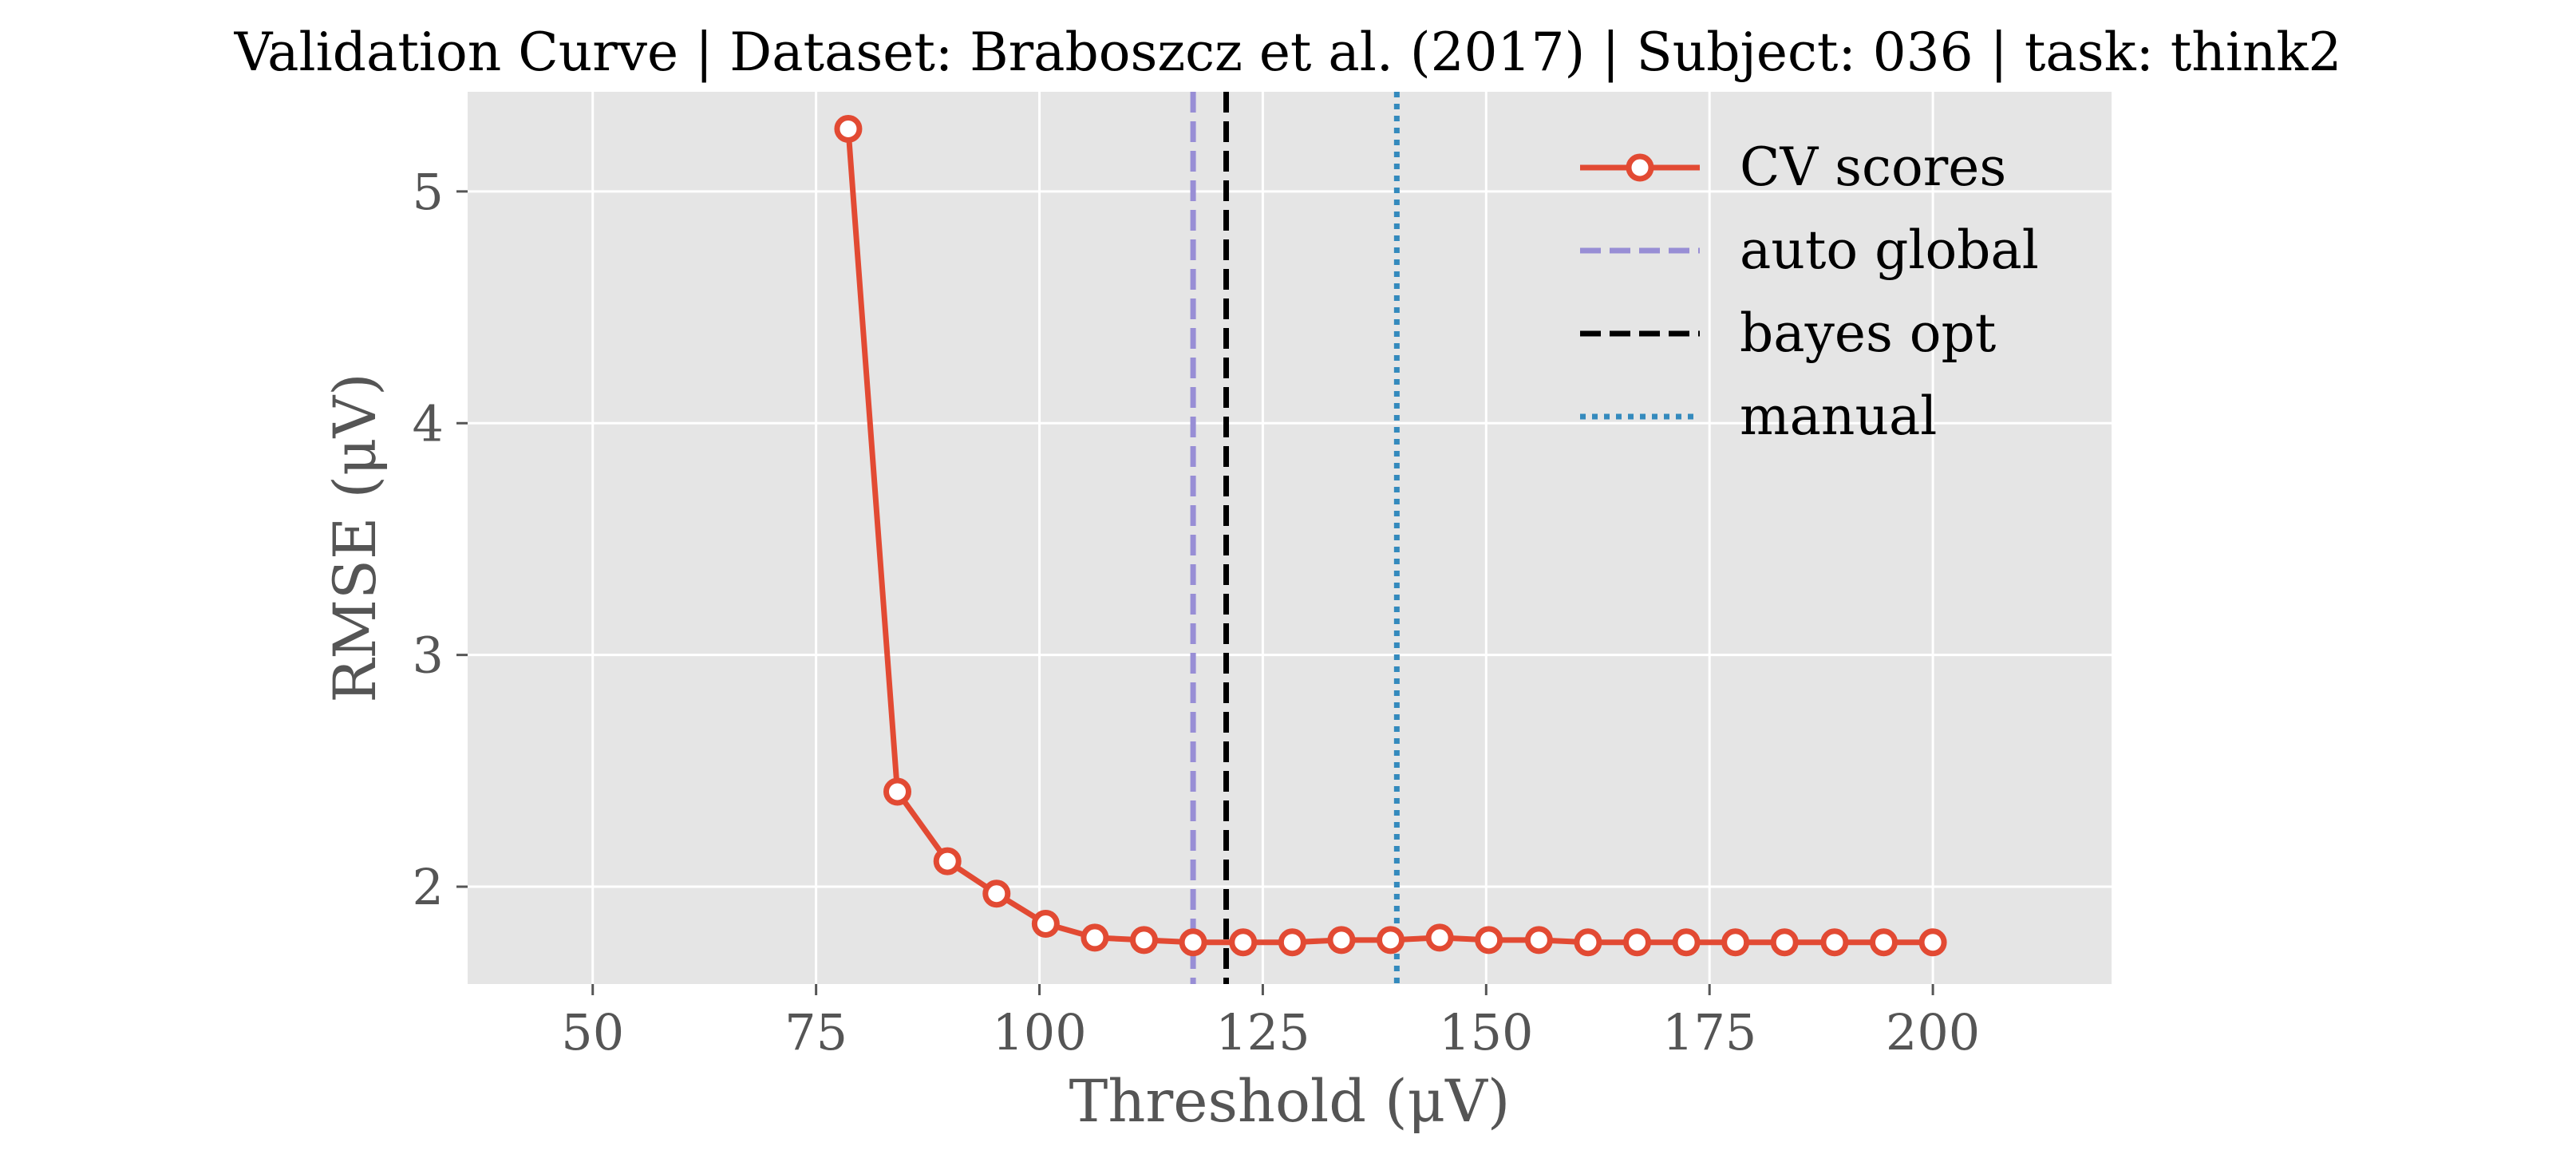  I want to click on y-tick-label: 5, so click(428, 192).